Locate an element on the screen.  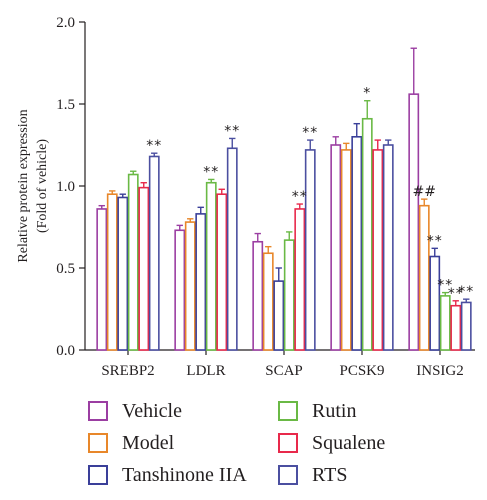
legend-label: Vehicle is located at coordinates (152, 410).